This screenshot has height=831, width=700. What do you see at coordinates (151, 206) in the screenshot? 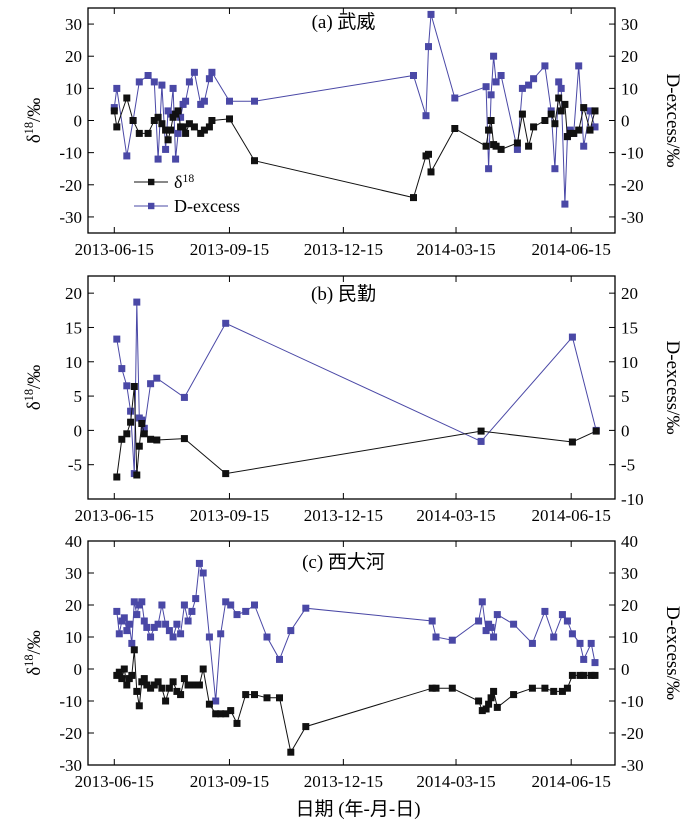
I see `legend-marker` at bounding box center [151, 206].